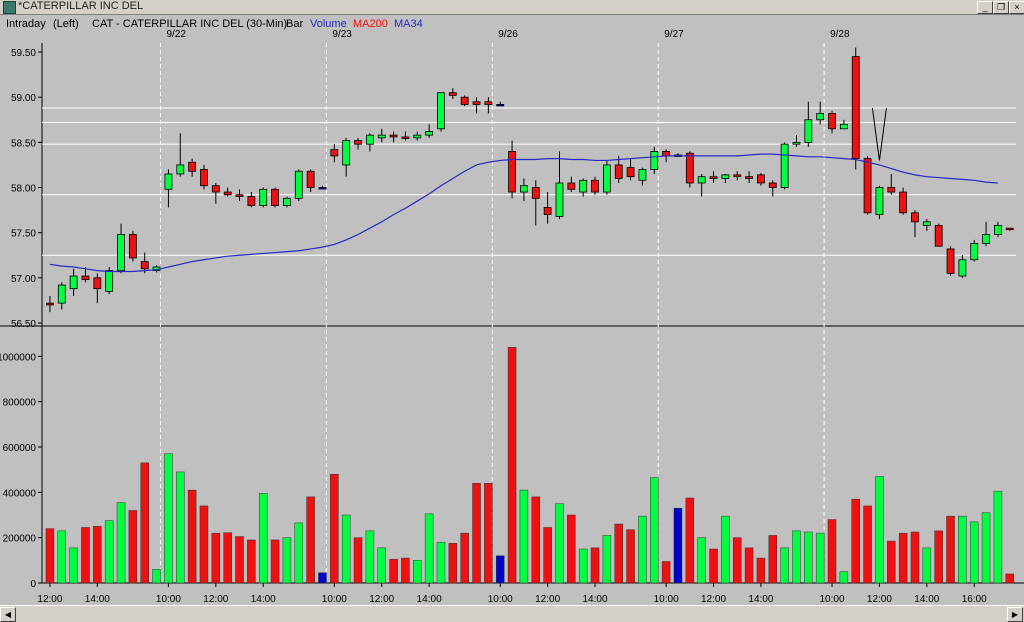  What do you see at coordinates (1015, 614) in the screenshot?
I see `scroll-right-button: ▶` at bounding box center [1015, 614].